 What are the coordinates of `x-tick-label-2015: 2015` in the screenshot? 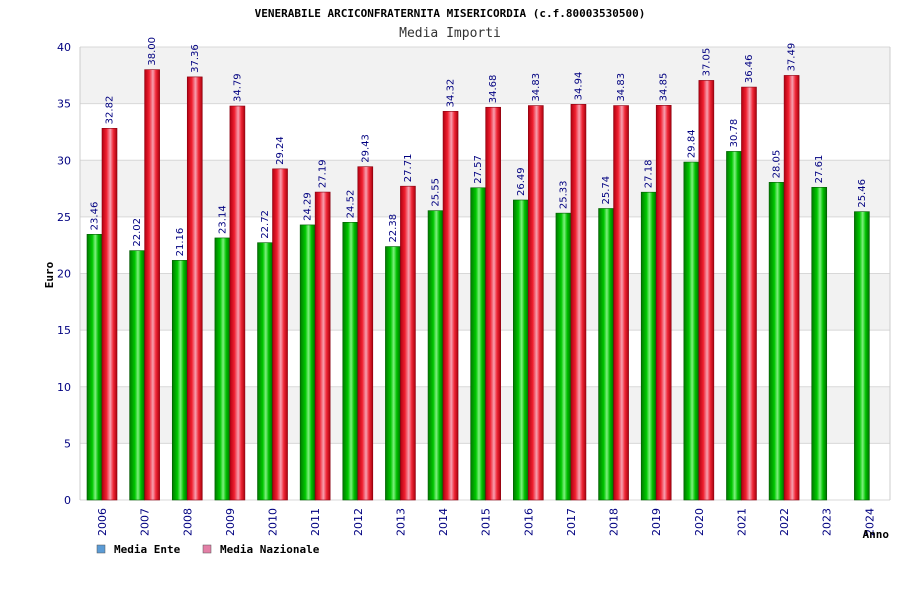 It's located at (486, 522).